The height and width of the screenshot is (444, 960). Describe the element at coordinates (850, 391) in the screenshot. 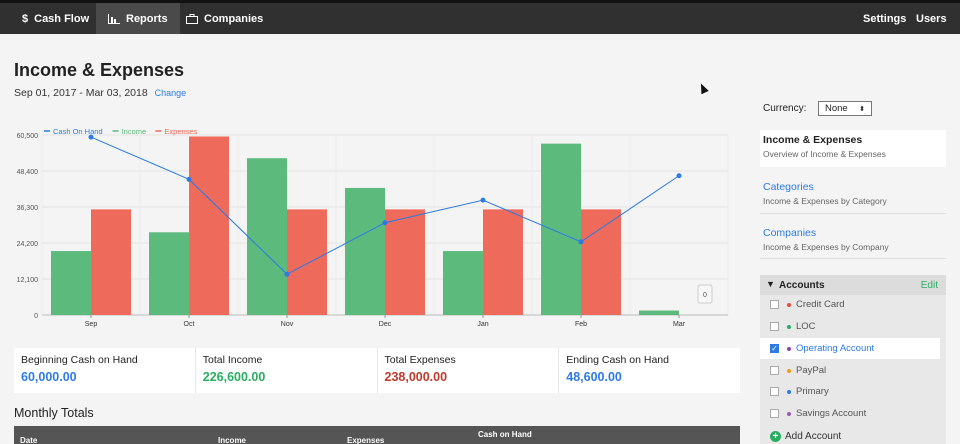

I see `account-row-primary: Primary` at that location.